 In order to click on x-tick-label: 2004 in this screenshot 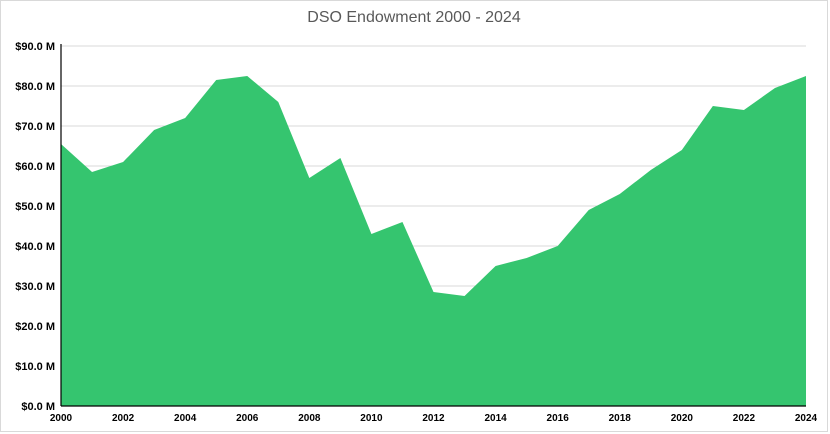, I will do `click(185, 418)`.